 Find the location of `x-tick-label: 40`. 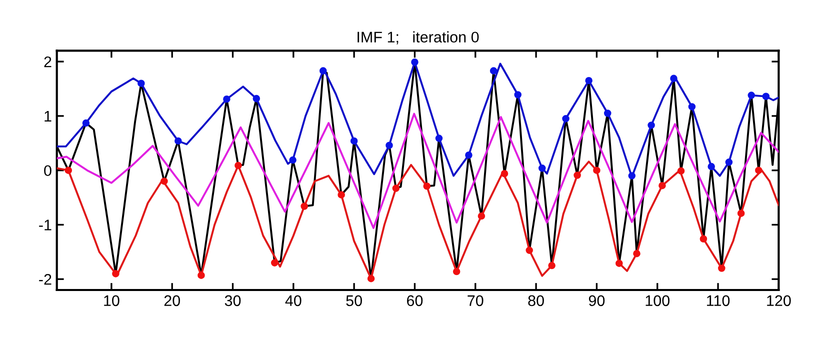

x-tick-label: 40 is located at coordinates (293, 300).